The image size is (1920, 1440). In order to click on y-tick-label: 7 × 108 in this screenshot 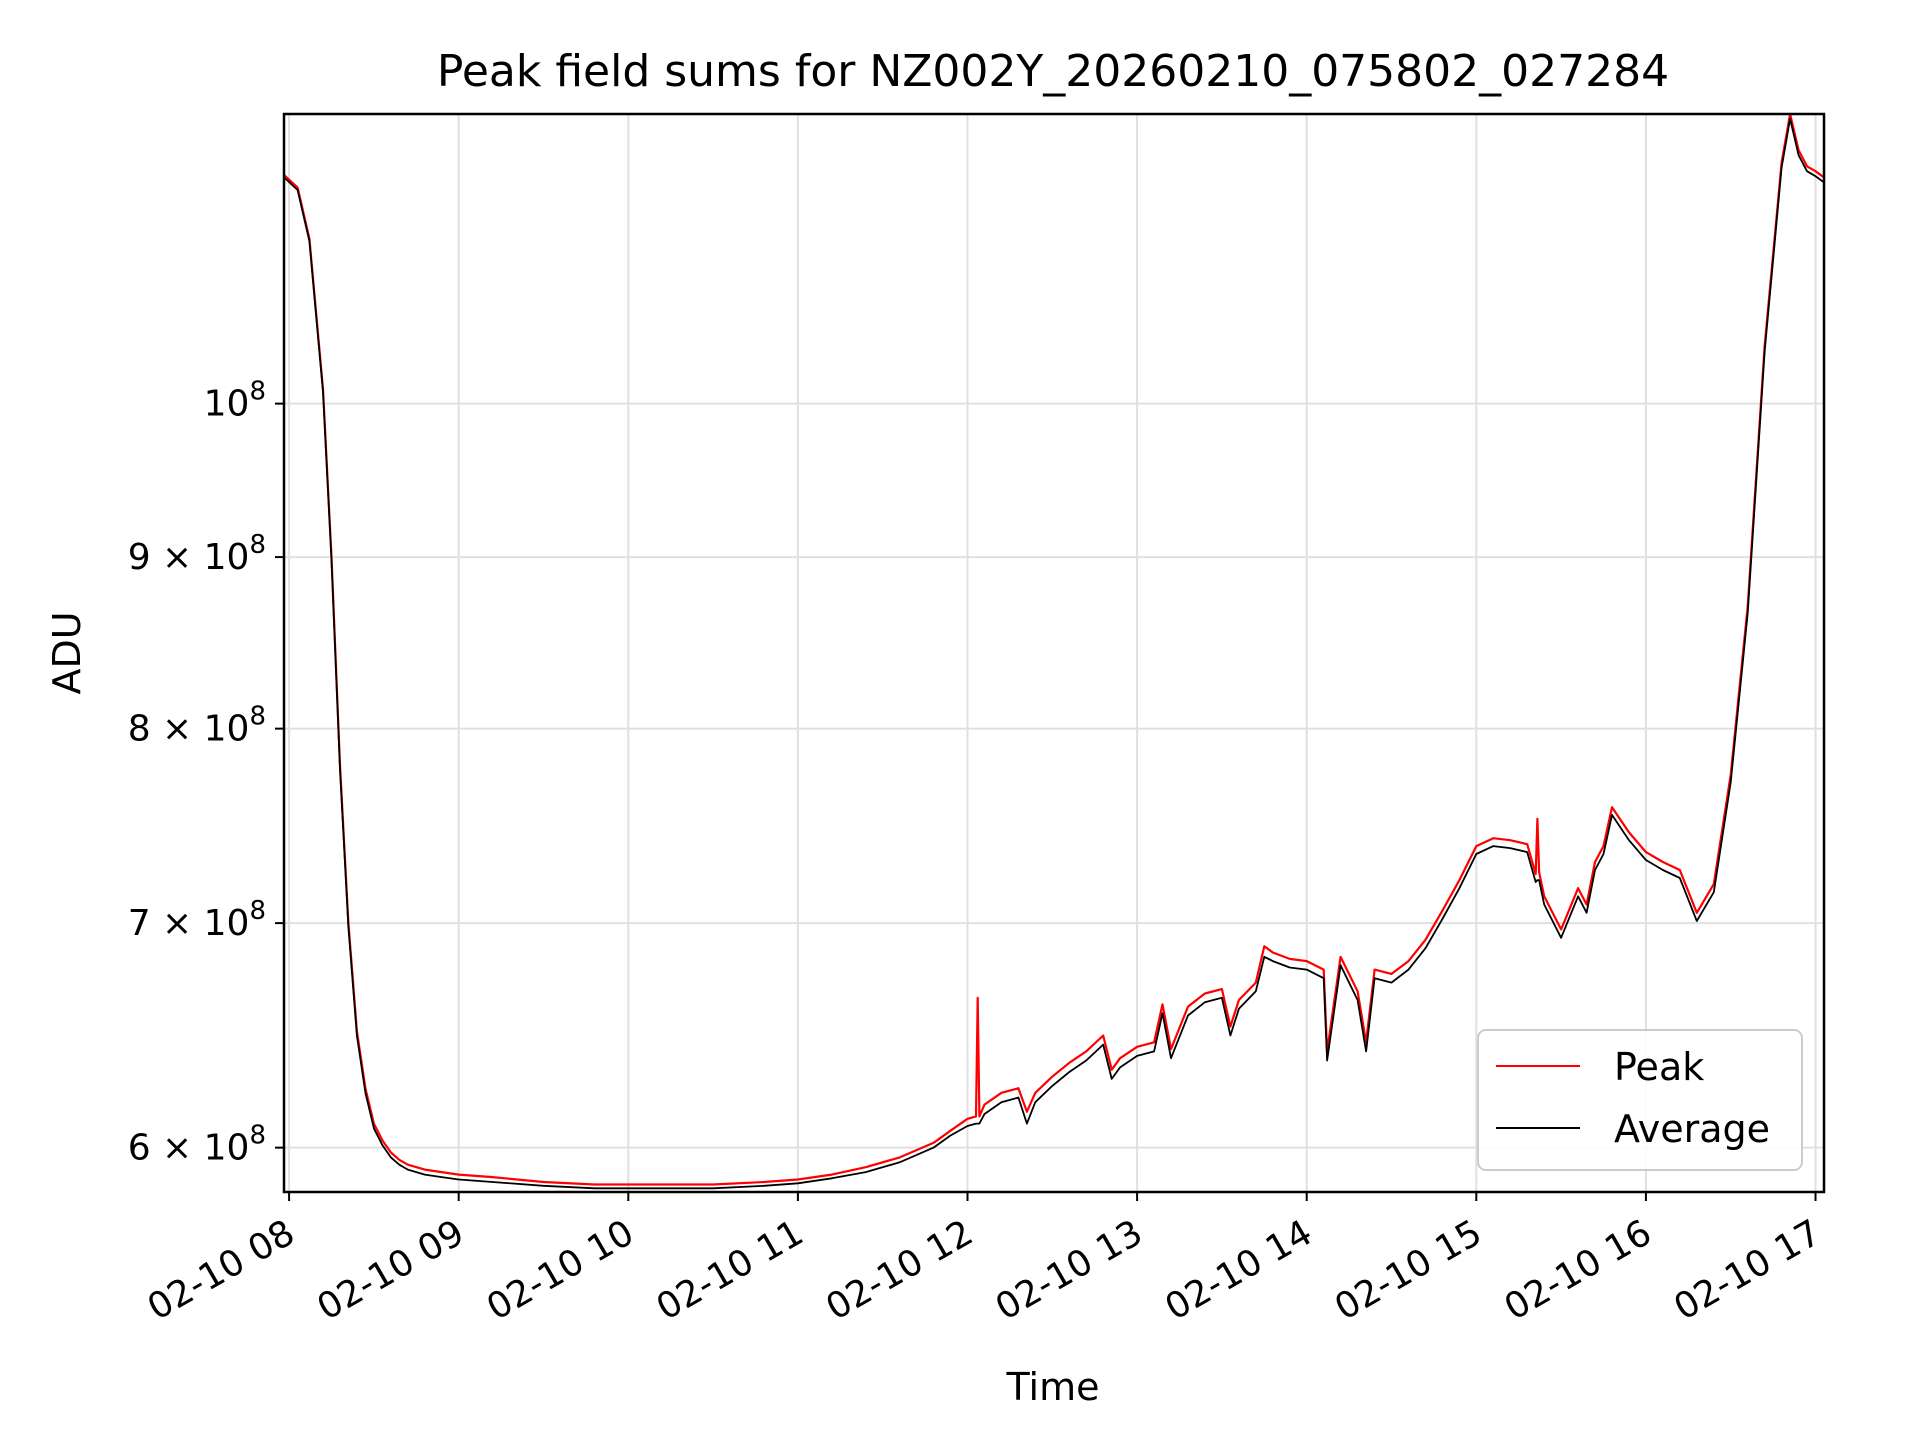, I will do `click(197, 920)`.